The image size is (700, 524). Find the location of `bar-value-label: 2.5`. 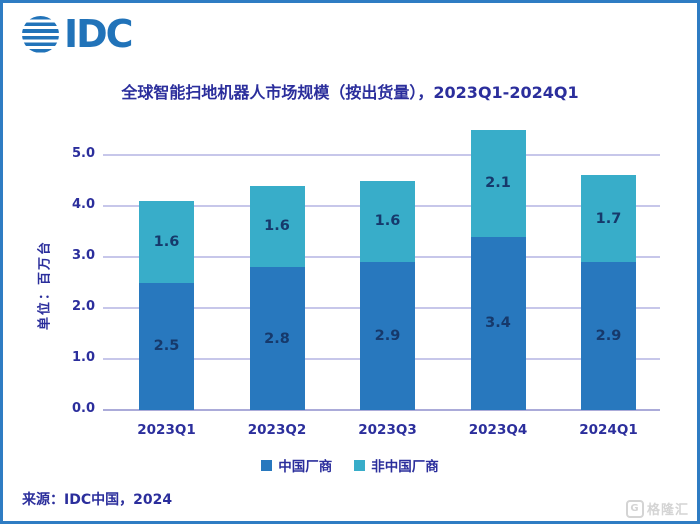

bar-value-label: 2.5 is located at coordinates (166, 346).